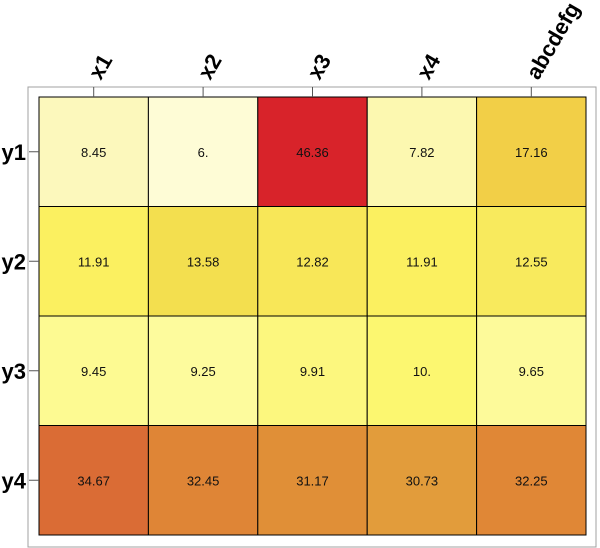  I want to click on cell-value-label: 9.25, so click(202, 371).